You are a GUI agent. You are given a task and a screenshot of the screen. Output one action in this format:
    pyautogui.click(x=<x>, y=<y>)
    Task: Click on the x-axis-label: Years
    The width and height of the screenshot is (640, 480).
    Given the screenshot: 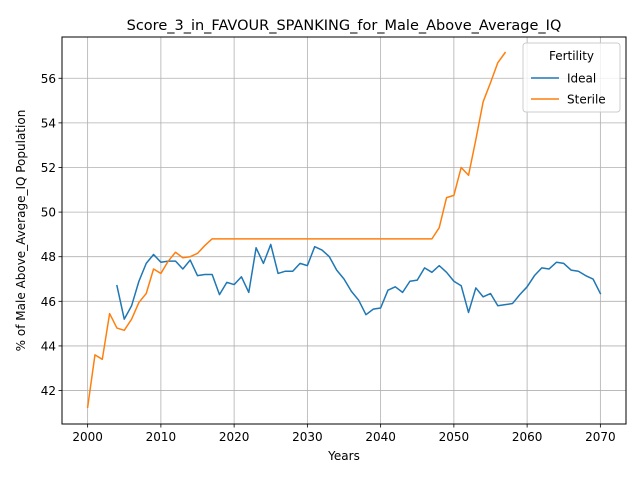 What is the action you would take?
    pyautogui.click(x=343, y=456)
    